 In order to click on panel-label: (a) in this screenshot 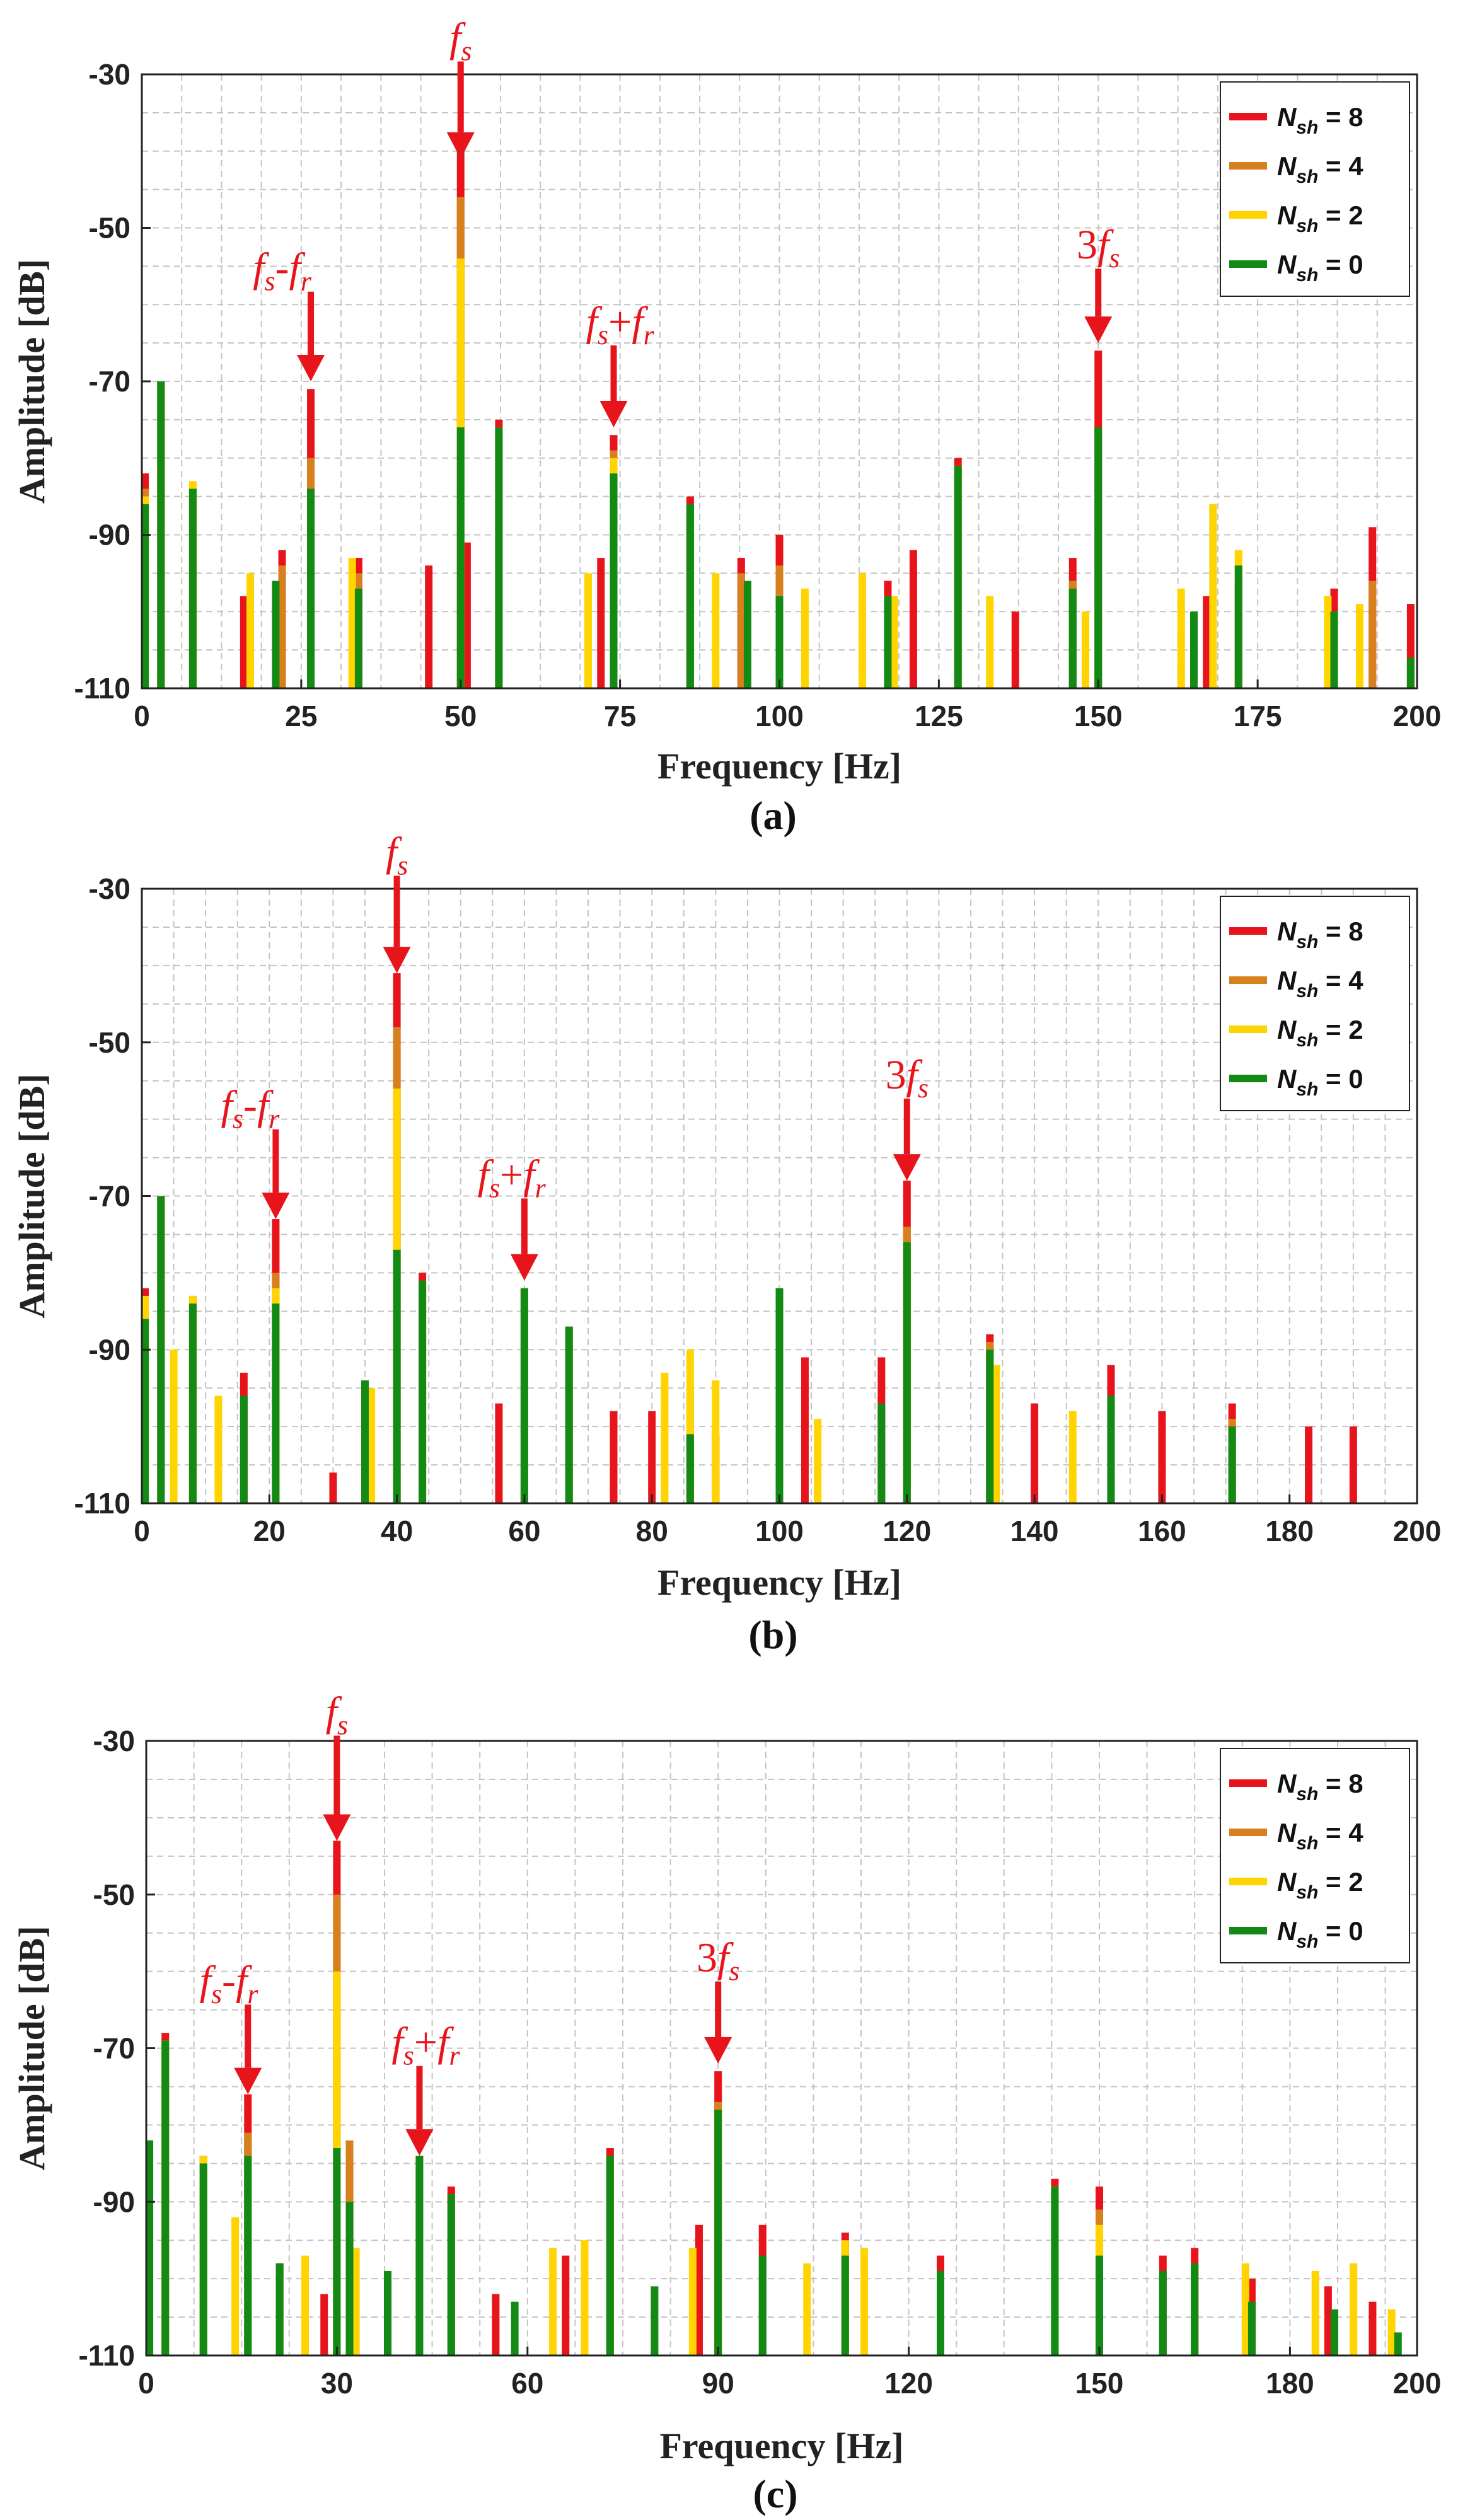, I will do `click(773, 815)`.